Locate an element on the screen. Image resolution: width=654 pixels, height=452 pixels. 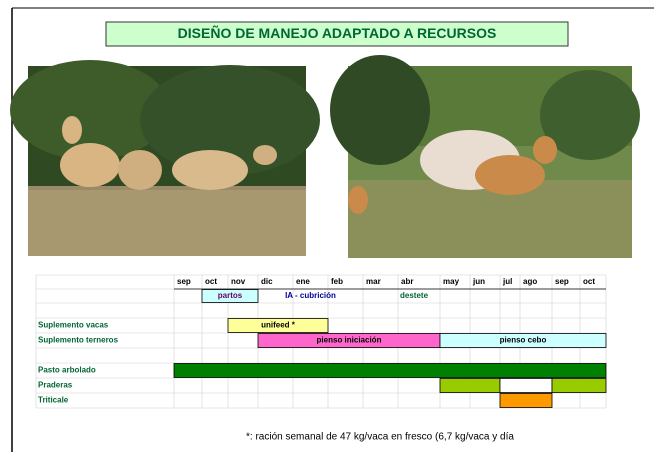
row-label: Triticale is located at coordinates (53, 400).